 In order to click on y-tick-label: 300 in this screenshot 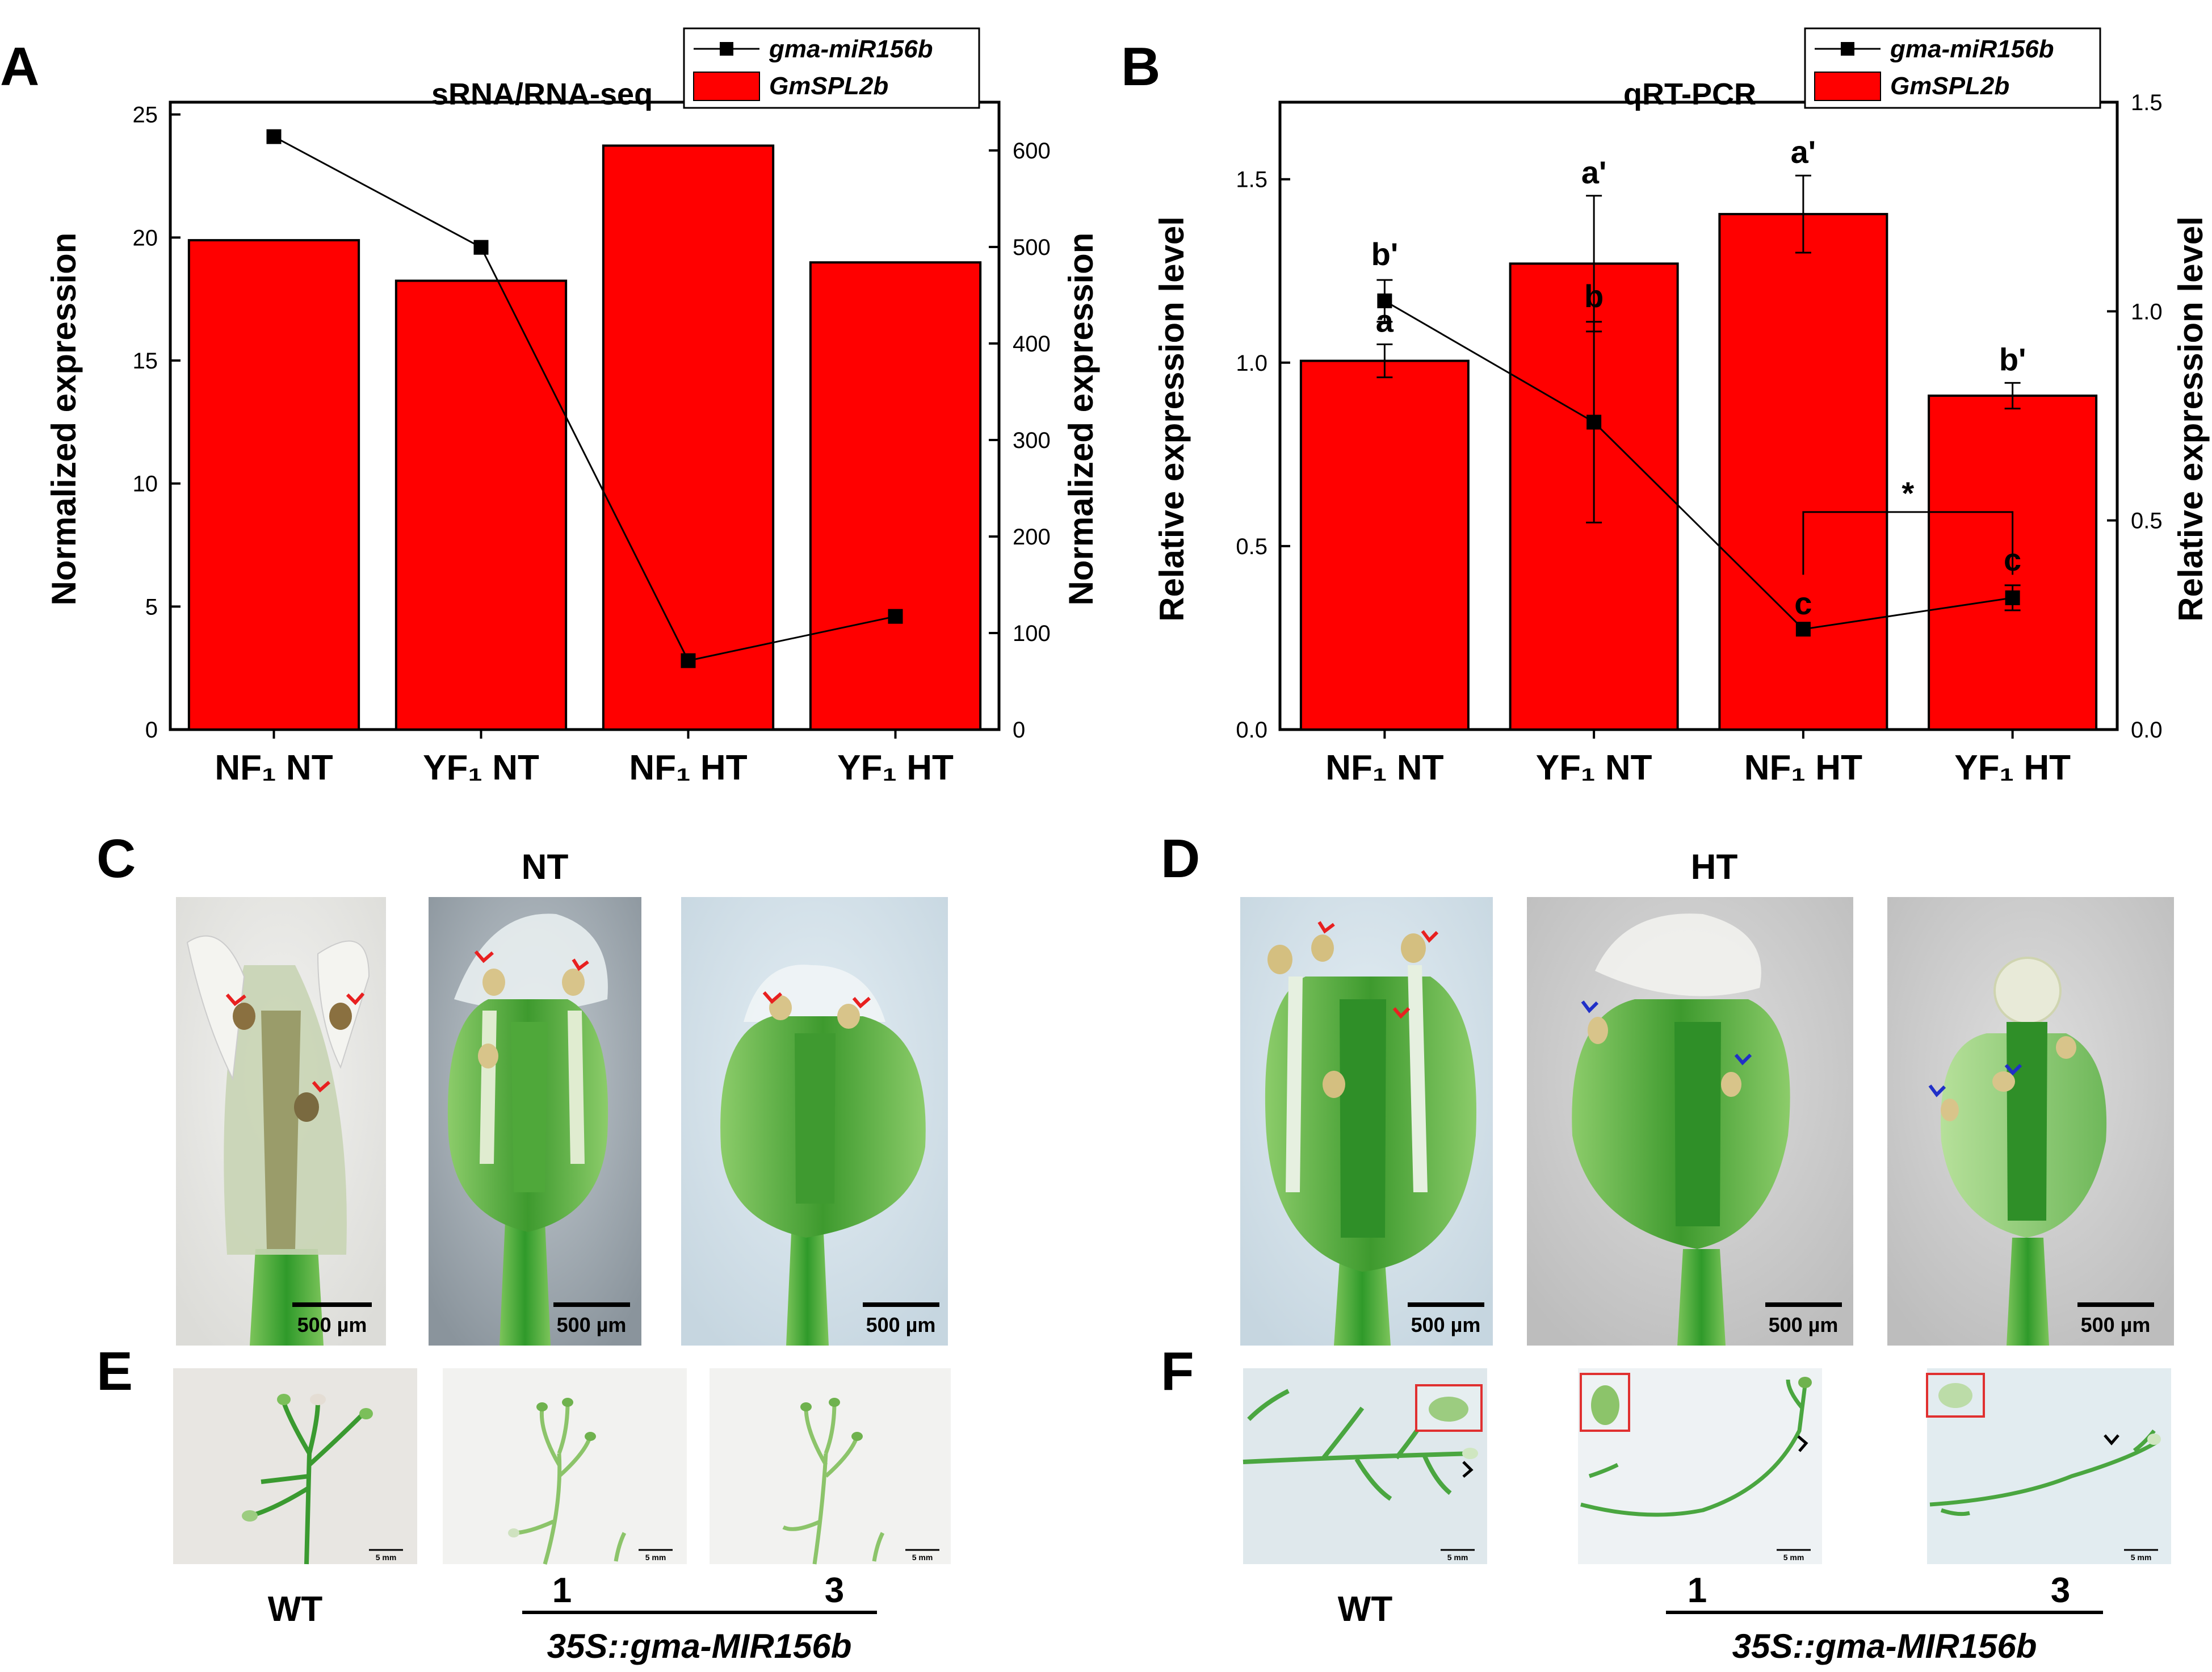, I will do `click(1032, 441)`.